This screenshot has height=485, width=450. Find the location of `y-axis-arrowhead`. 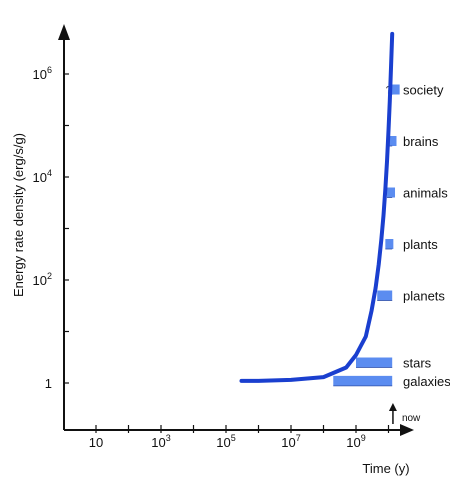

y-axis-arrowhead is located at coordinates (64, 32).